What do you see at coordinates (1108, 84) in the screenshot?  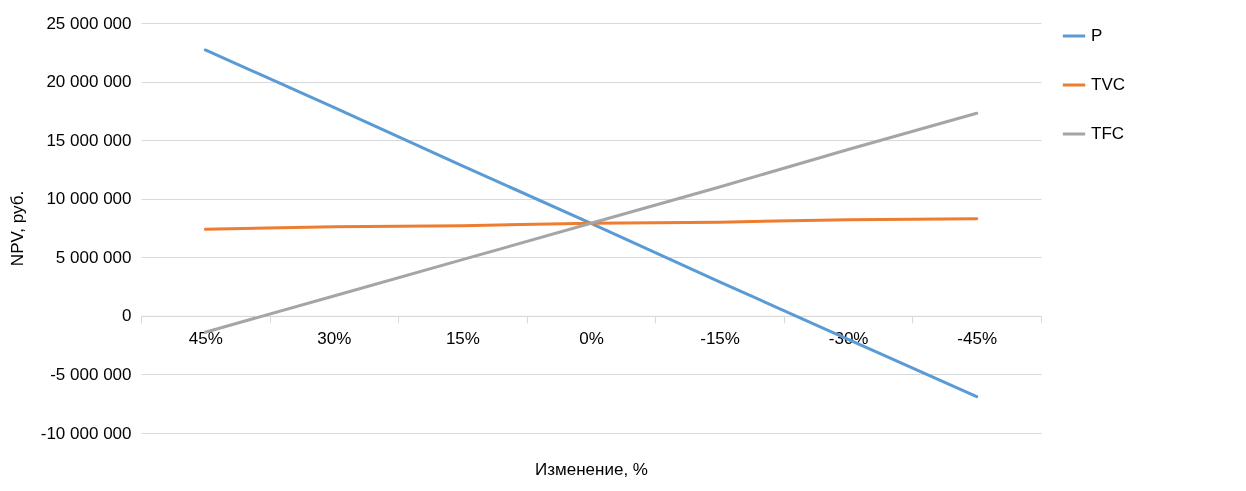 I see `legend-label: TVC` at bounding box center [1108, 84].